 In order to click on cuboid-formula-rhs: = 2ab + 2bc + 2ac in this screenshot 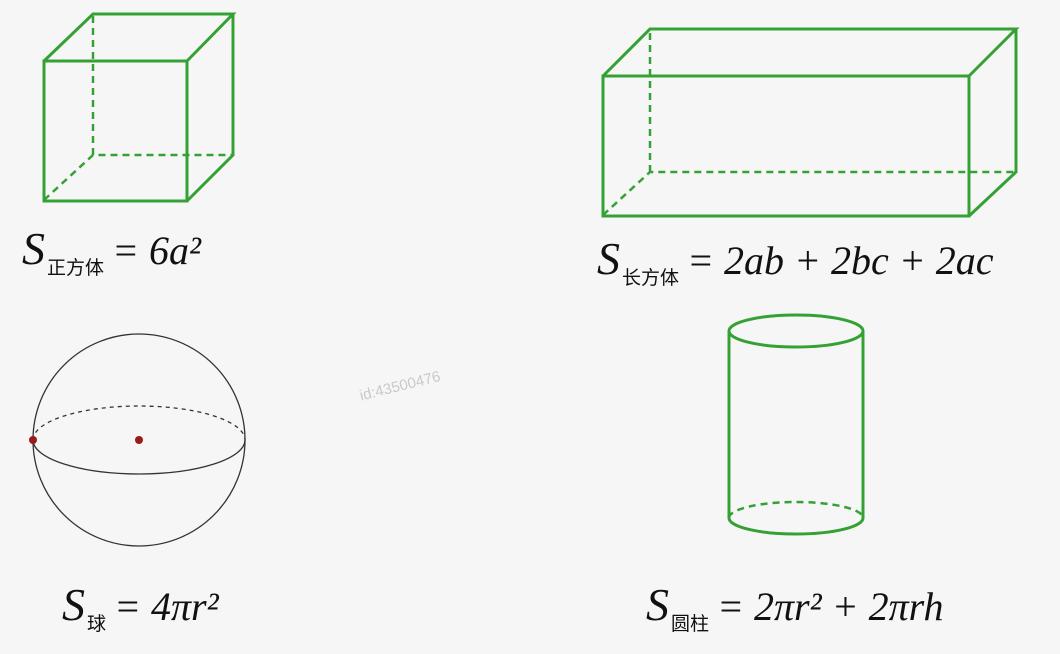, I will do `click(840, 260)`.